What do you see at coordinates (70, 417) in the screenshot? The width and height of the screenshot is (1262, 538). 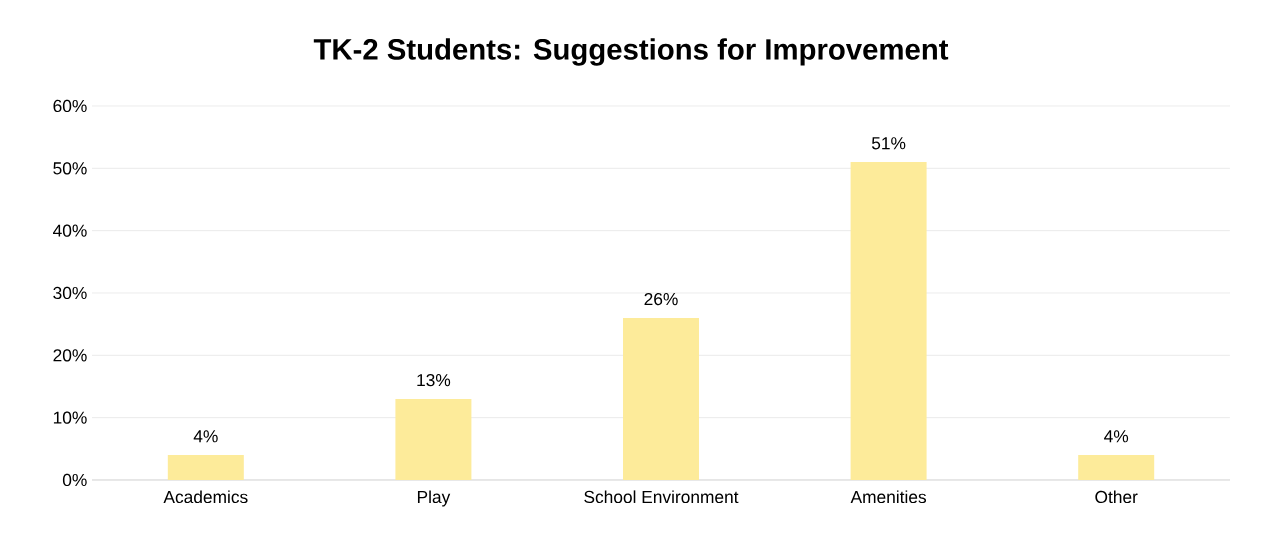 I see `y-tick-label: 10%` at bounding box center [70, 417].